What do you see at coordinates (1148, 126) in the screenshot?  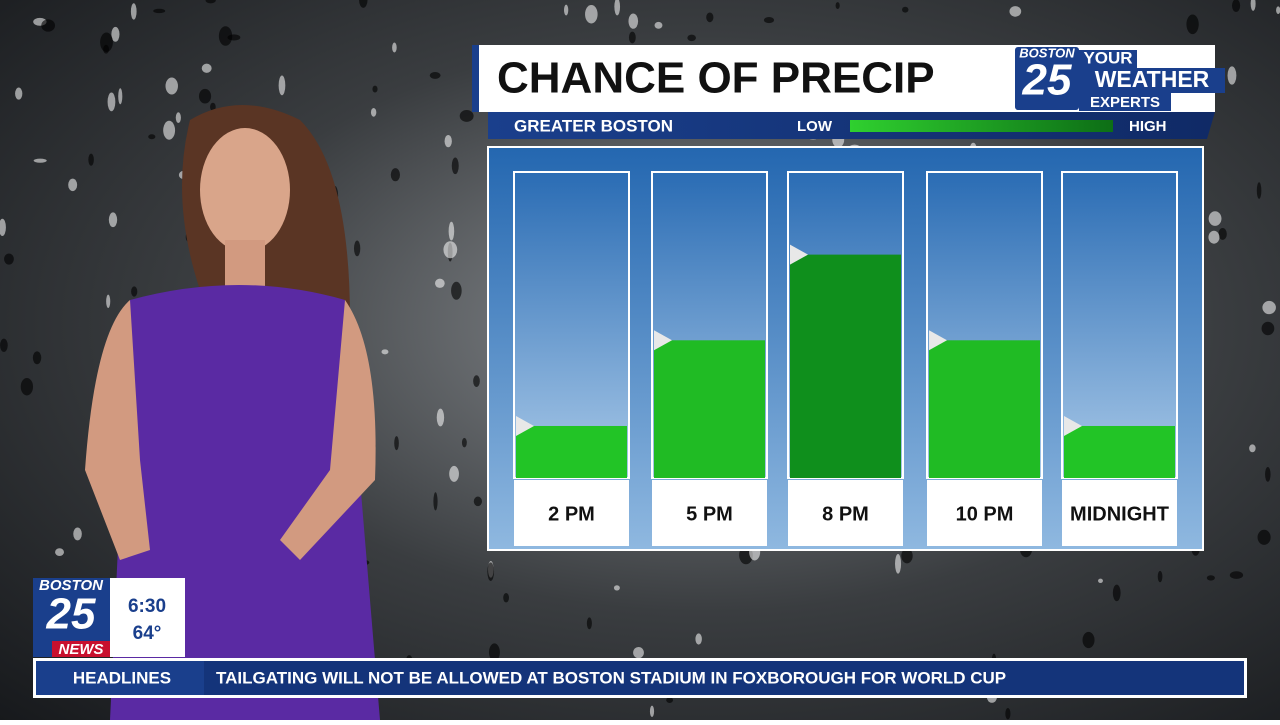 I see `legend-high: HIGH` at bounding box center [1148, 126].